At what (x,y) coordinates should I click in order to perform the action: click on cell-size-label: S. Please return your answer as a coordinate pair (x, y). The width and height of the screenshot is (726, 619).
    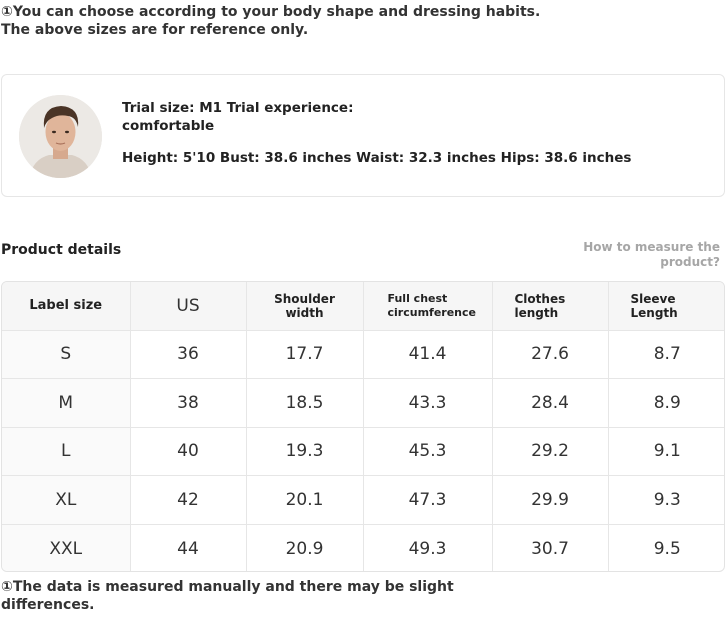
    Looking at the image, I should click on (66, 354).